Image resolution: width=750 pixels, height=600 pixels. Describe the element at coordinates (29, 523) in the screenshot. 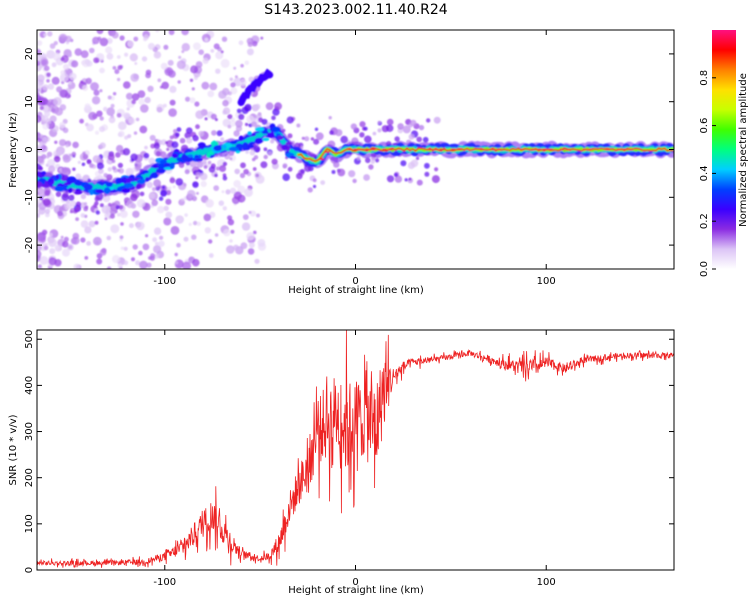

I see `snr-ytick-label: 100` at that location.